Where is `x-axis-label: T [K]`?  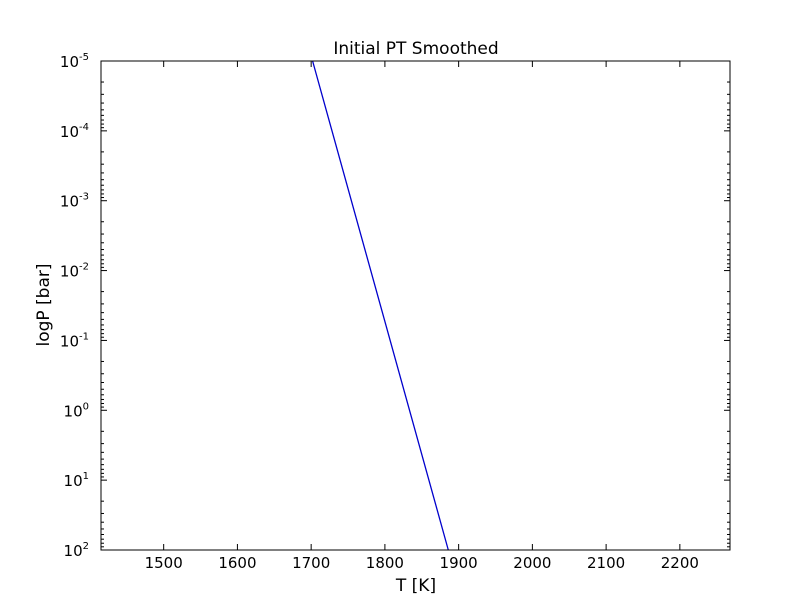 x-axis-label: T [K] is located at coordinates (415, 586).